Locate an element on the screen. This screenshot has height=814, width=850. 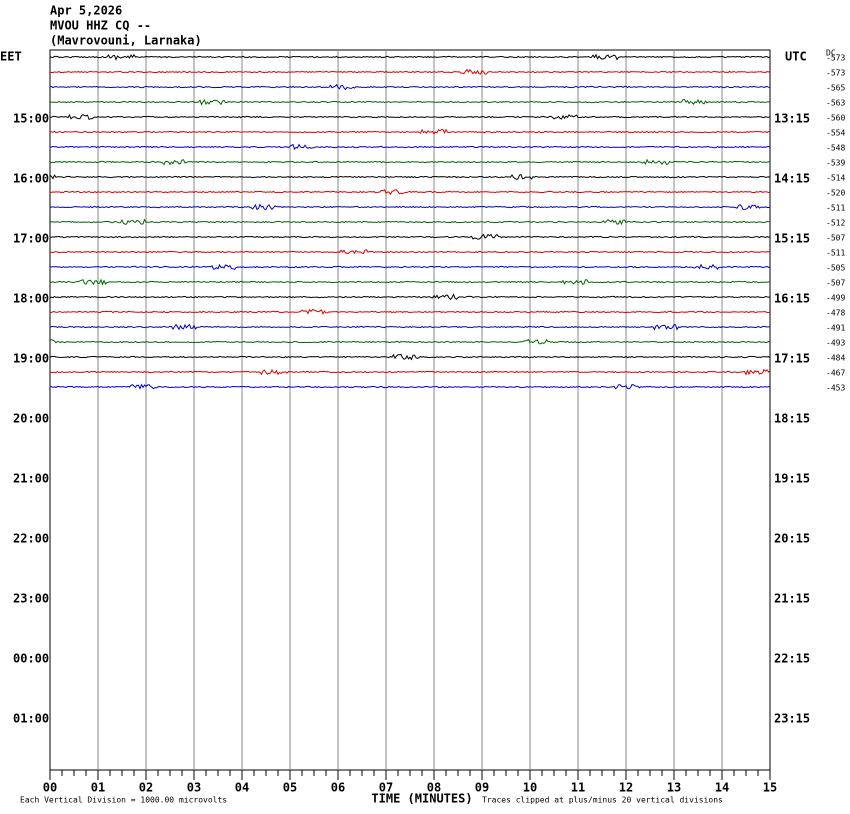
x-label: 11 is located at coordinates (578, 788).